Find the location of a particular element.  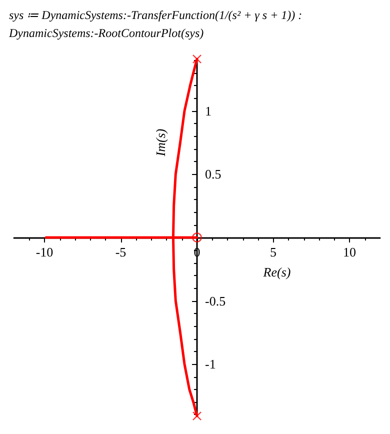

x-tick-label: -5 is located at coordinates (120, 252).